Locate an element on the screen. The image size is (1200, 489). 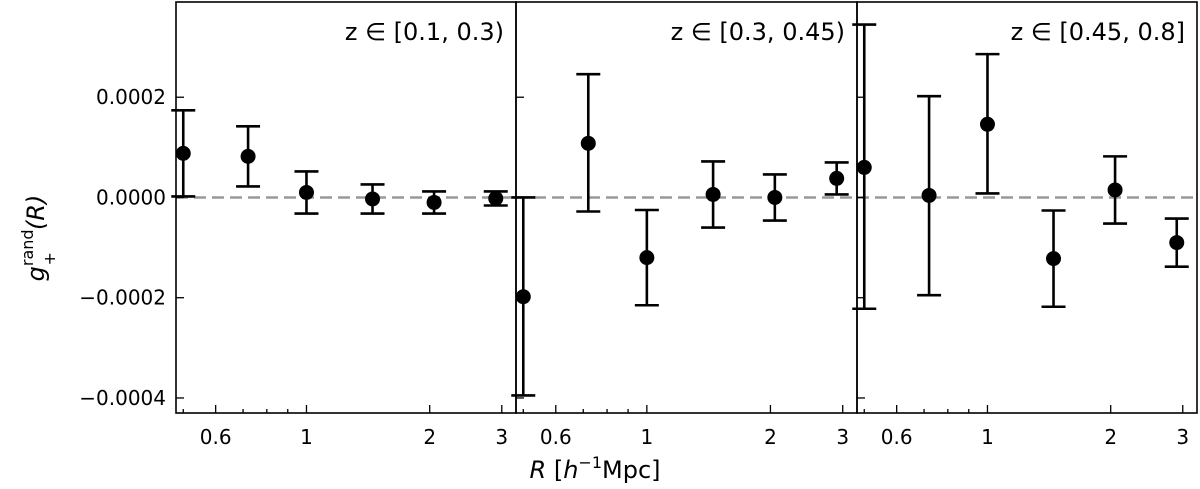
panel-label: z ∈ [0.1, 0.3) is located at coordinates (424, 32).